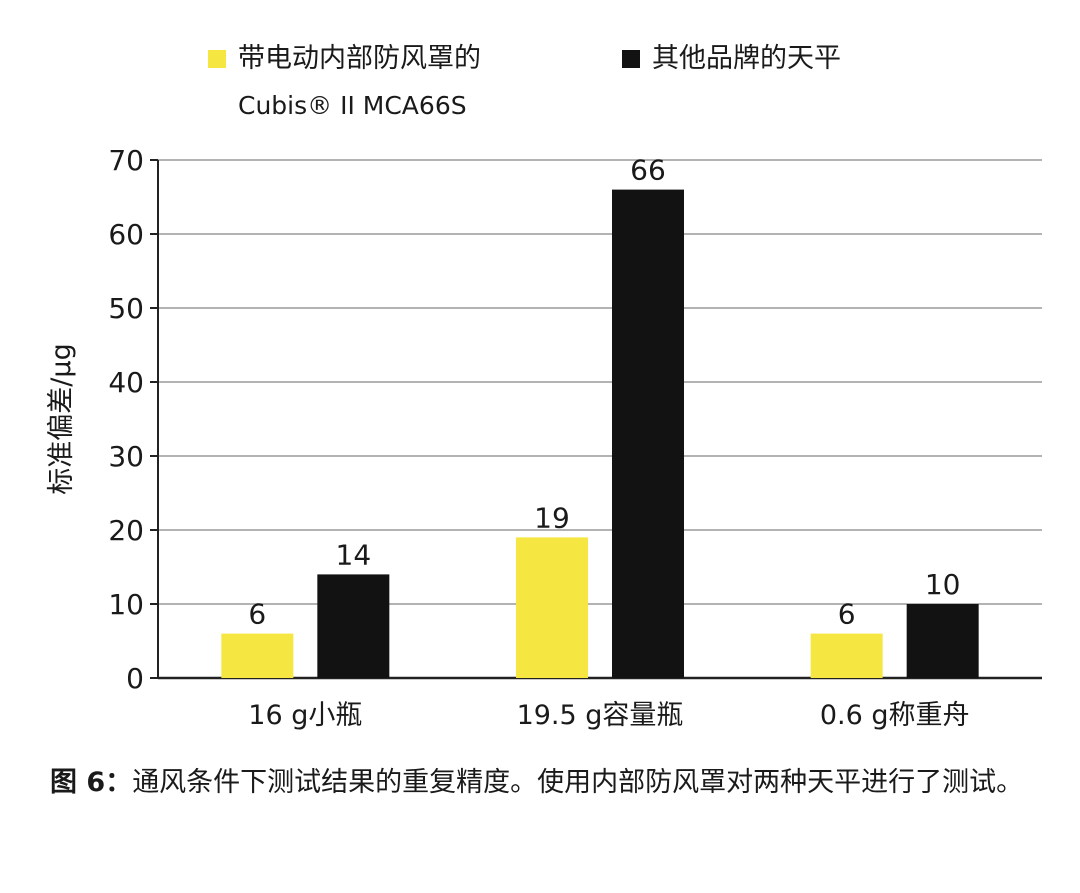 The width and height of the screenshot is (1080, 893). What do you see at coordinates (943, 584) in the screenshot?
I see `data-label: 10` at bounding box center [943, 584].